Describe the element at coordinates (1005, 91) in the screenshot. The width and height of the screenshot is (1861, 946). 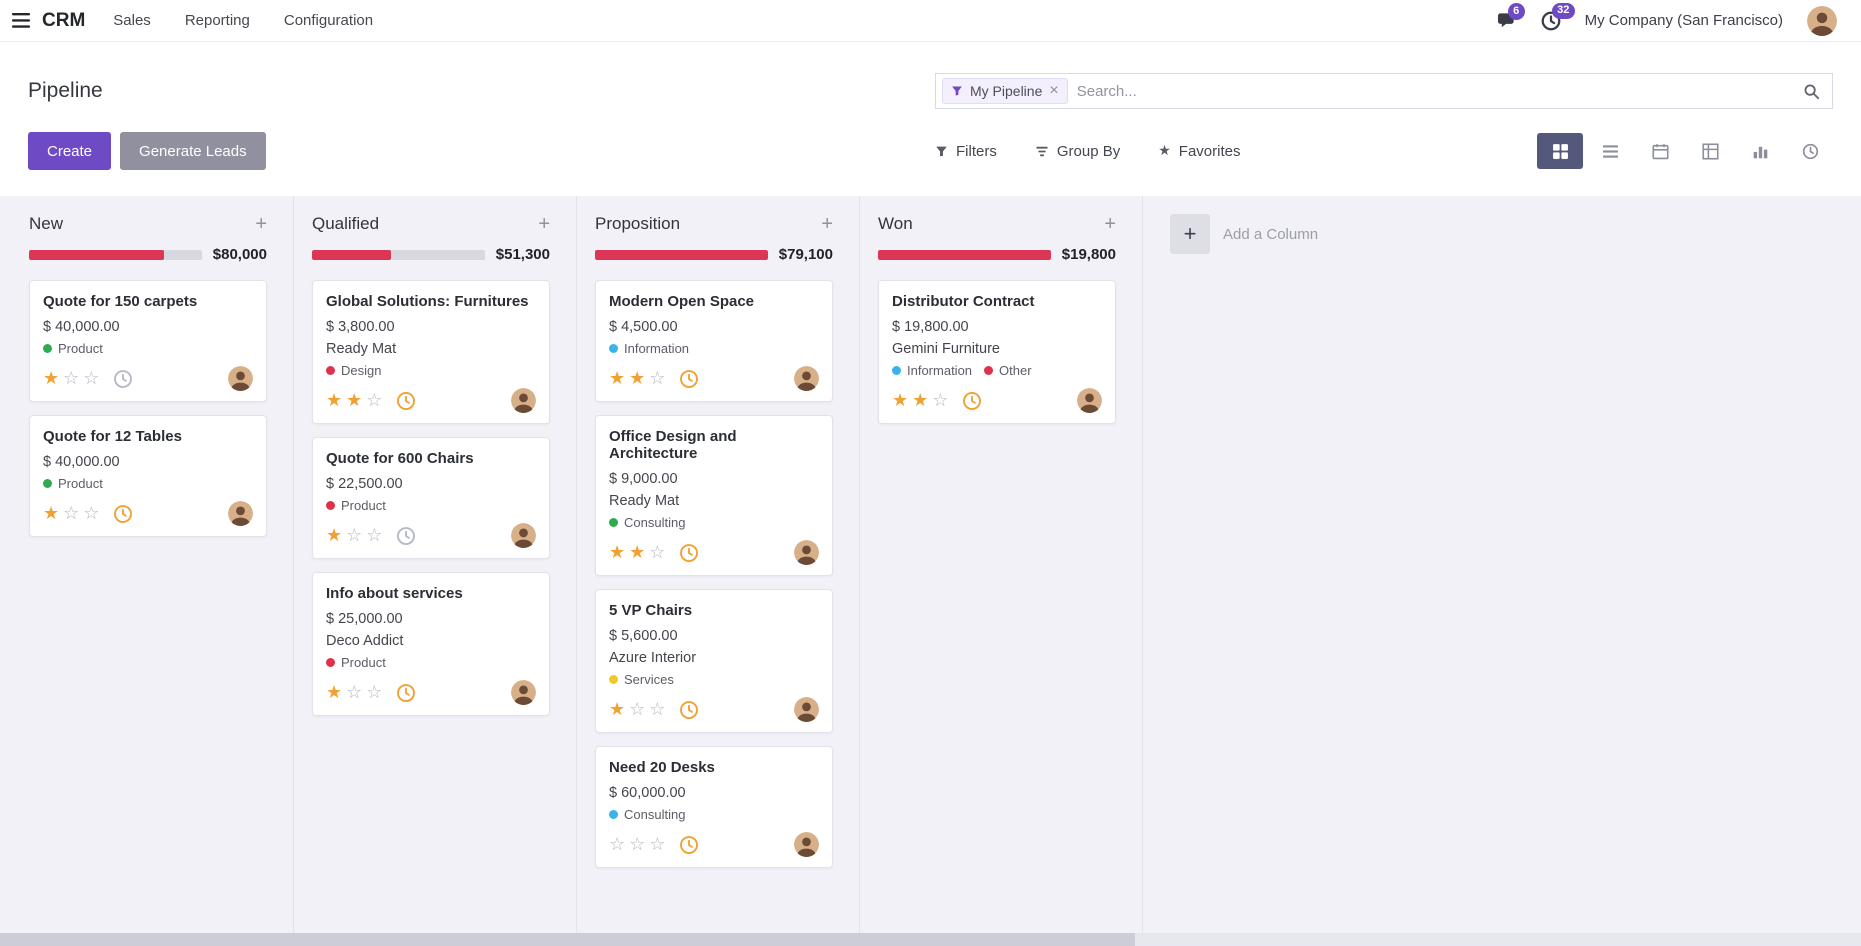
I see `search-facet: My Pipeline ×` at that location.